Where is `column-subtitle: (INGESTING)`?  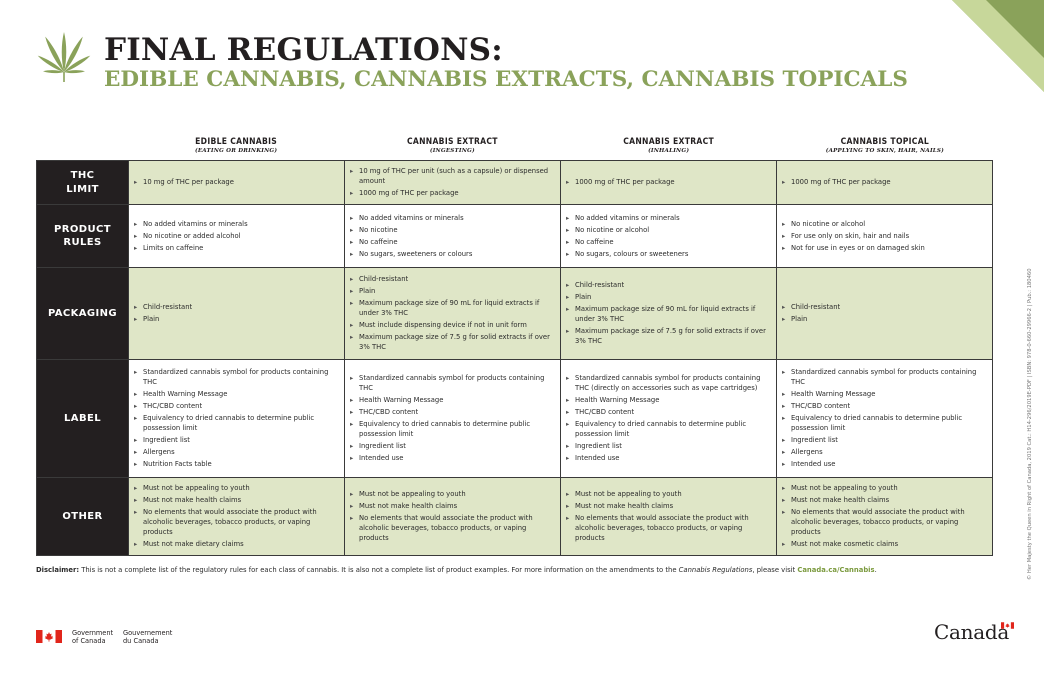 column-subtitle: (INGESTING) is located at coordinates (452, 150).